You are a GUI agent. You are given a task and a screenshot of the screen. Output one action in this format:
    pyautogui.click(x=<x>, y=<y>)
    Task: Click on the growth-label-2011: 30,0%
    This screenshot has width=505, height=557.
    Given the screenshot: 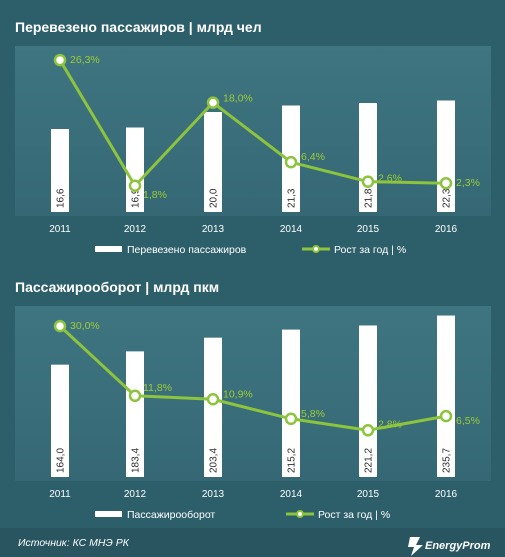 What is the action you would take?
    pyautogui.click(x=85, y=326)
    